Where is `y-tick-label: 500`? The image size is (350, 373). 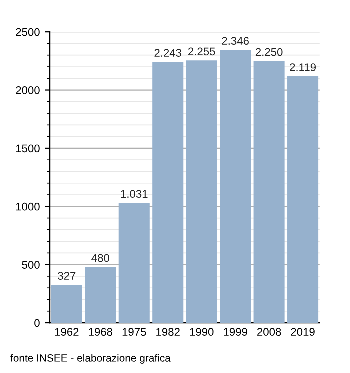 y-tick-label: 500 is located at coordinates (31, 265).